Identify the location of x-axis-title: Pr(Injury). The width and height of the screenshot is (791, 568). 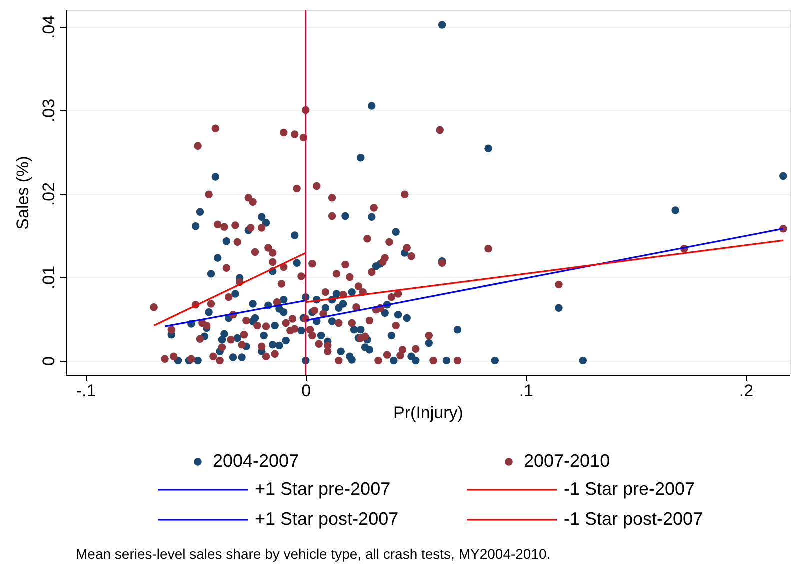
(429, 413).